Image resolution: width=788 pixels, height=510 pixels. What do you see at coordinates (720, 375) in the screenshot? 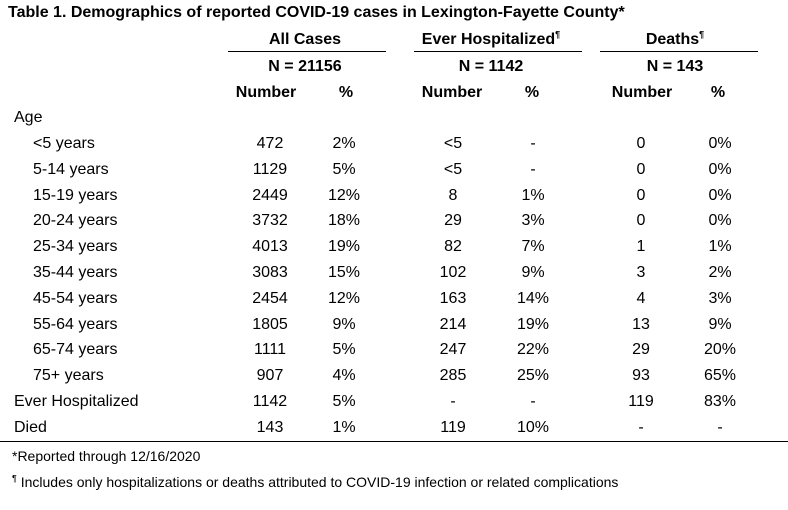
I see `table-cell: 65%` at bounding box center [720, 375].